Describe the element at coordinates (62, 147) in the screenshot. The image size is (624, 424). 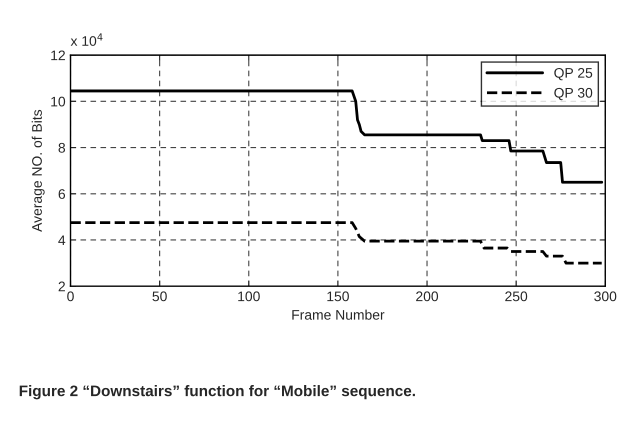
I see `y-tick-label: 8` at that location.